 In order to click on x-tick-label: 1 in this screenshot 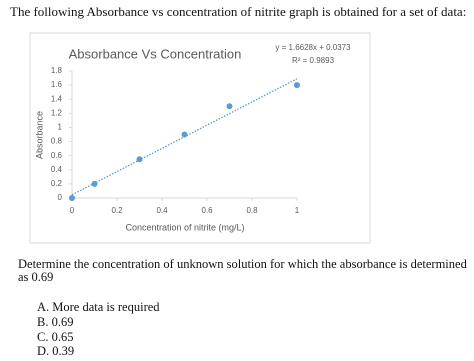, I will do `click(297, 210)`.